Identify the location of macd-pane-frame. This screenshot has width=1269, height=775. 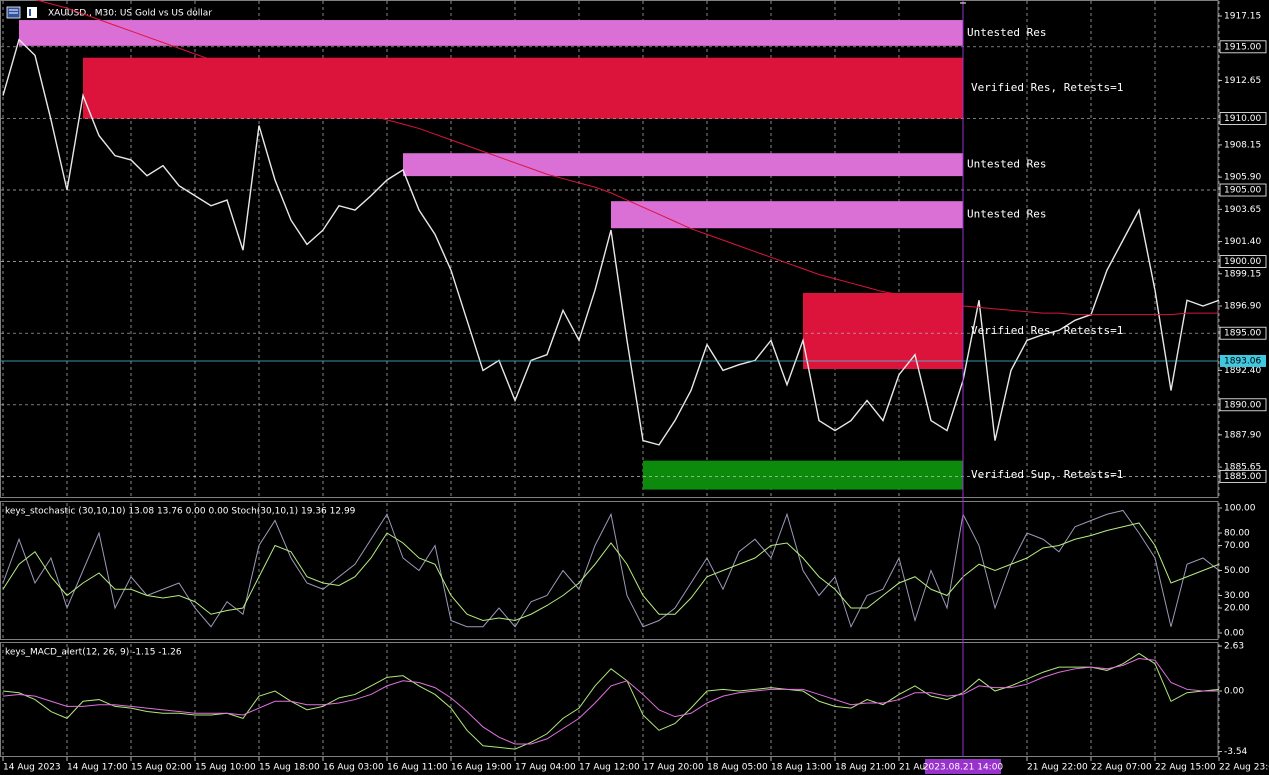
(609, 699).